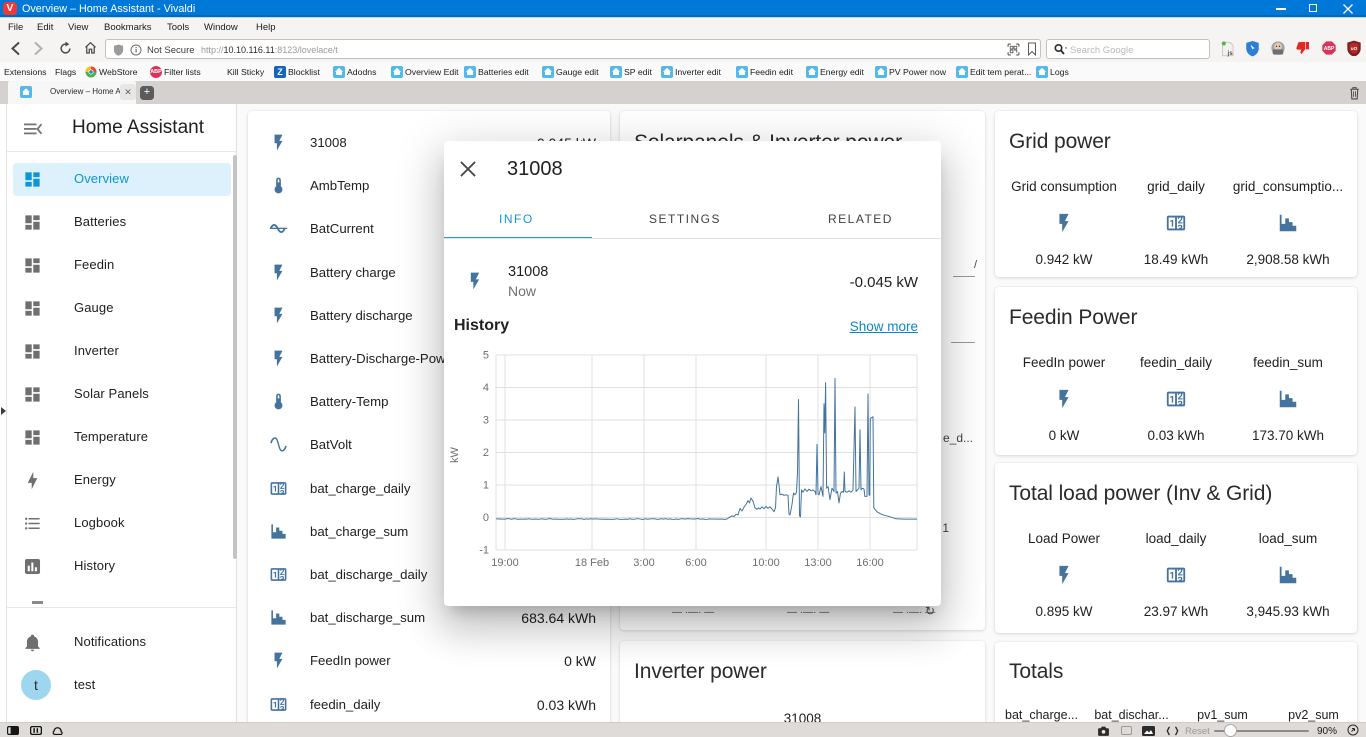 Image resolution: width=1366 pixels, height=737 pixels. Describe the element at coordinates (455, 454) in the screenshot. I see `svg-text: kW` at that location.